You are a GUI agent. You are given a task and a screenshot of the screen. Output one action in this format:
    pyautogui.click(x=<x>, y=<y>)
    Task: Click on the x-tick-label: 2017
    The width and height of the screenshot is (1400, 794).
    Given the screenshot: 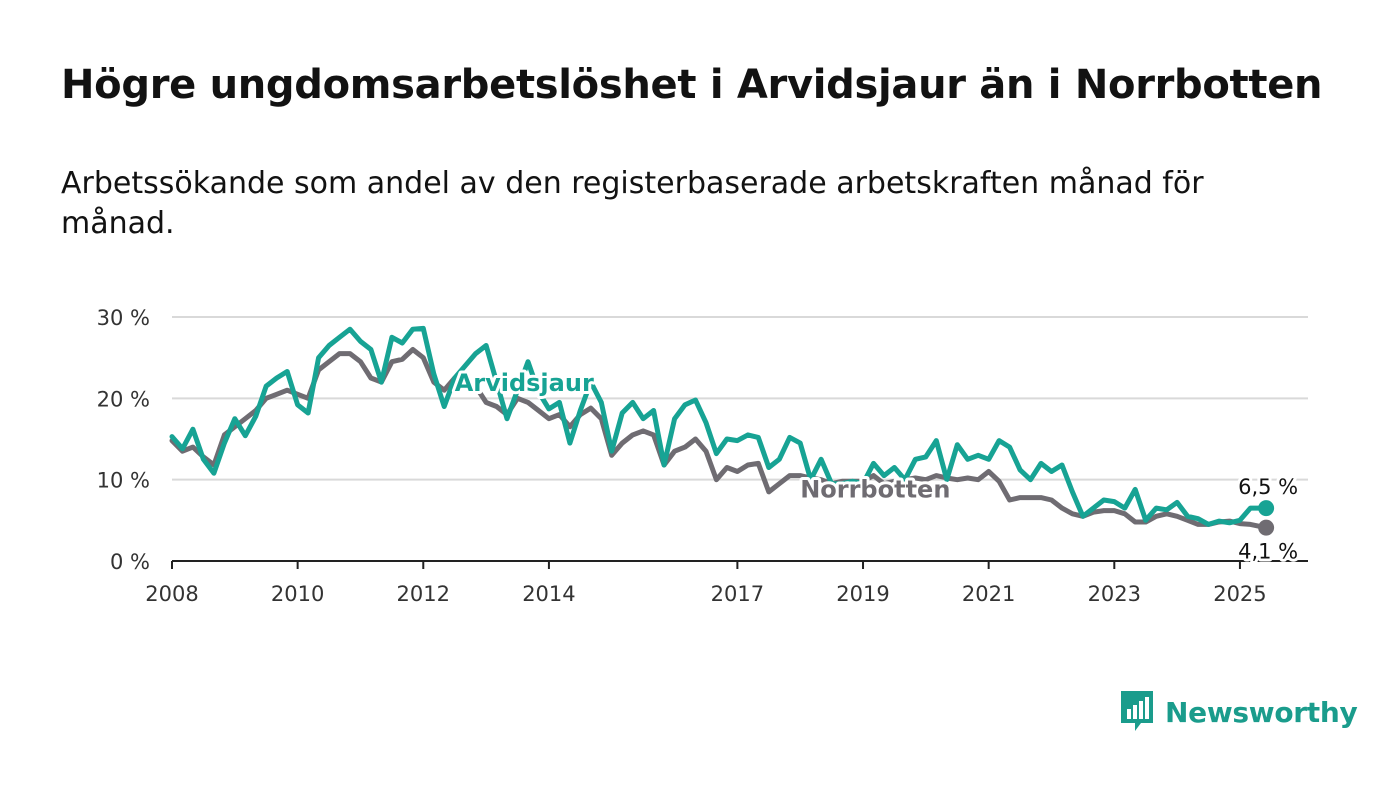 What is the action you would take?
    pyautogui.click(x=737, y=594)
    